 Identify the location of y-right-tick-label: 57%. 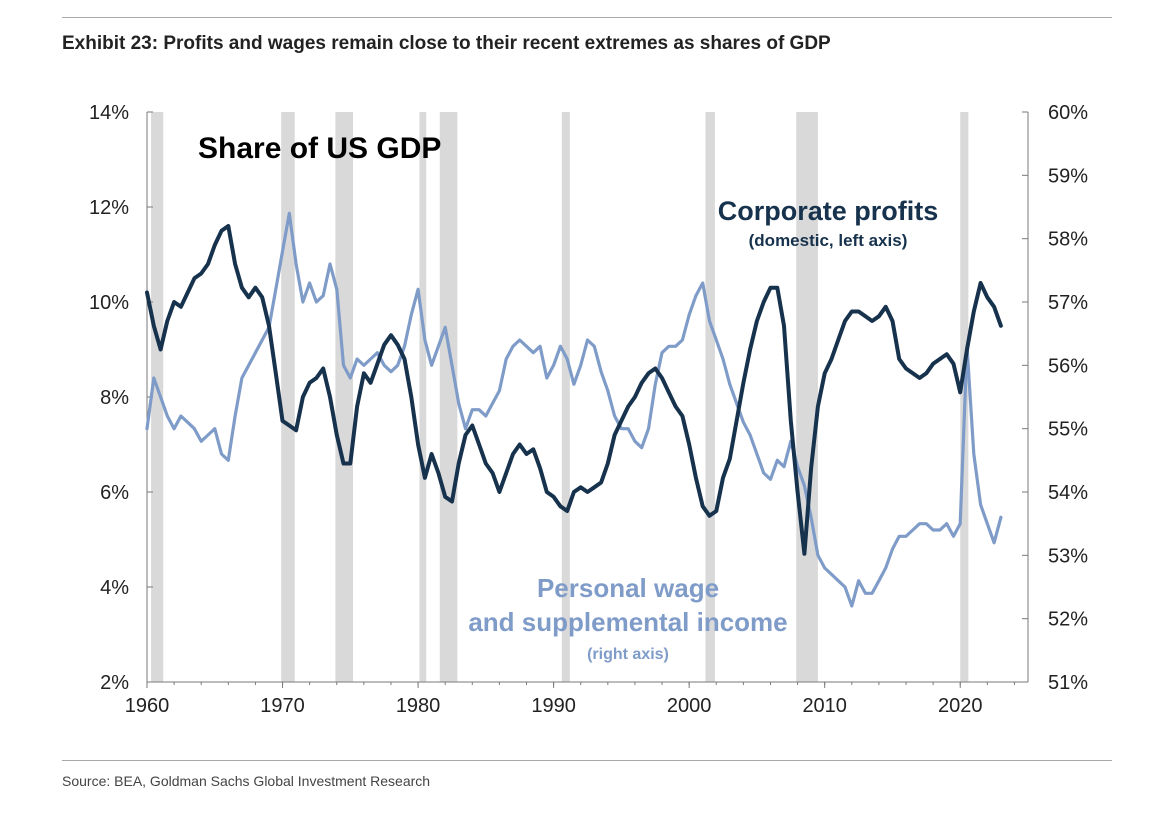
(1068, 303).